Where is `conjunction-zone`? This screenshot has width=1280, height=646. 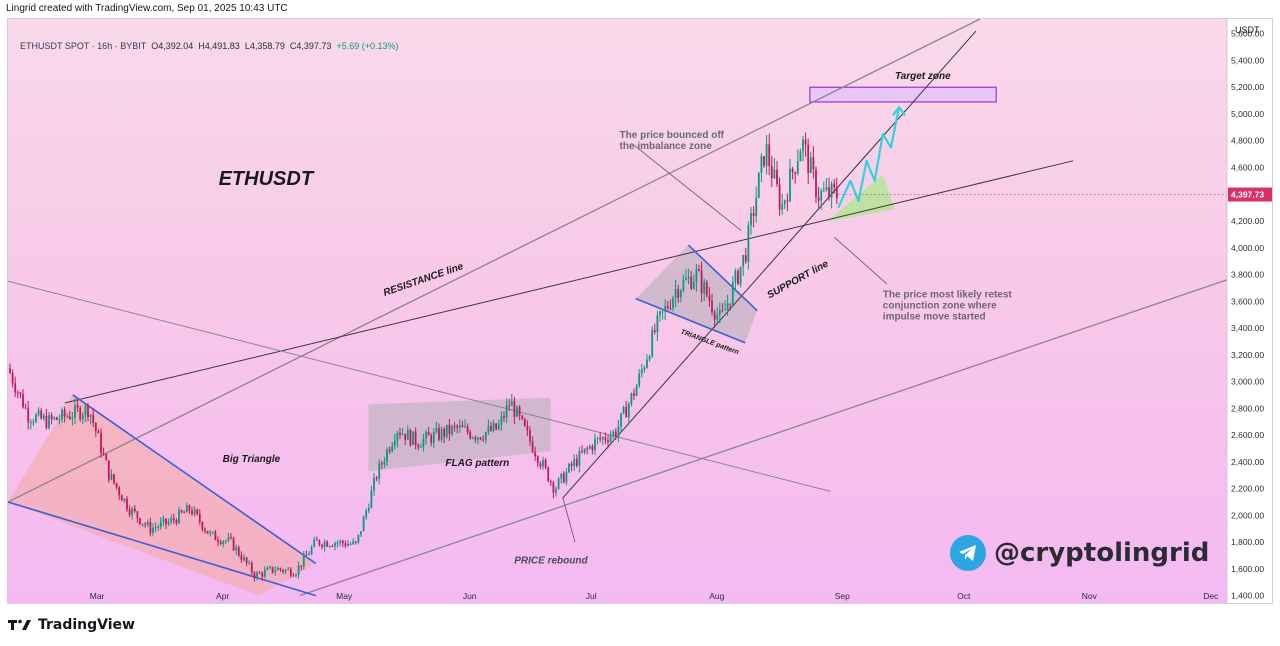 conjunction-zone is located at coordinates (860, 198).